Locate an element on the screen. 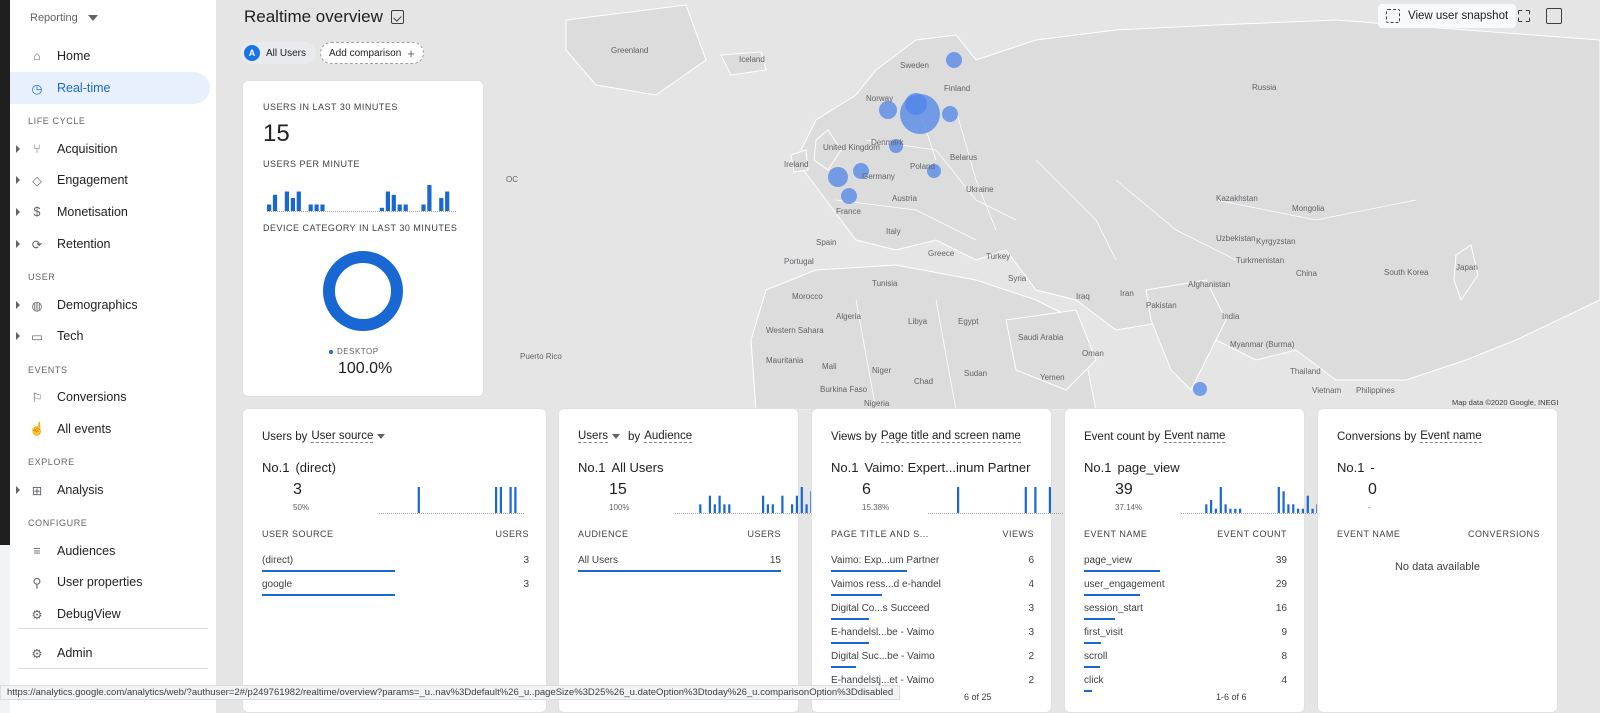 Image resolution: width=1600 pixels, height=713 pixels. table-row: E-handelsl...be - Vaimo 3 is located at coordinates (932, 636).